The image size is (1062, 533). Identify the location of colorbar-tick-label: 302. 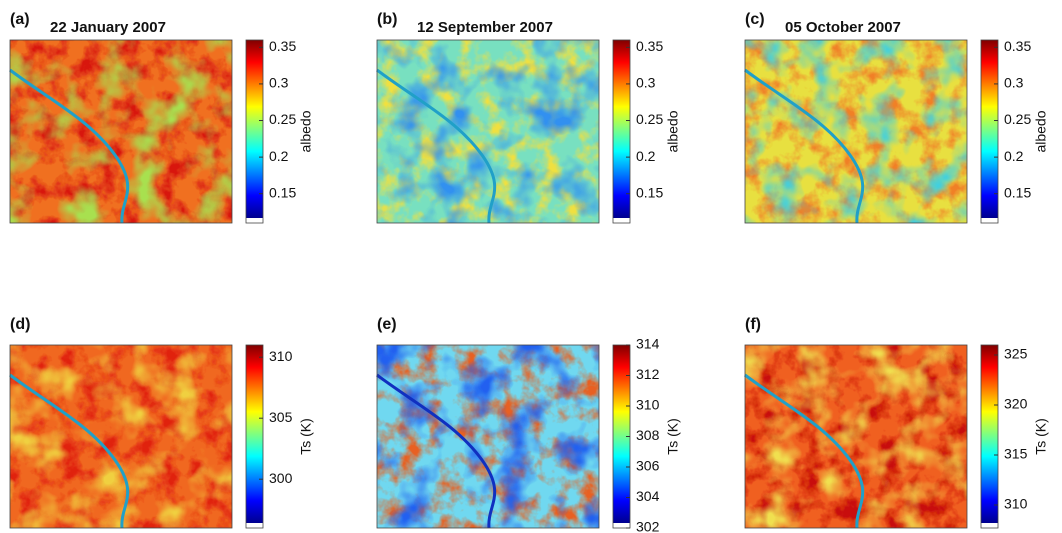
(648, 526).